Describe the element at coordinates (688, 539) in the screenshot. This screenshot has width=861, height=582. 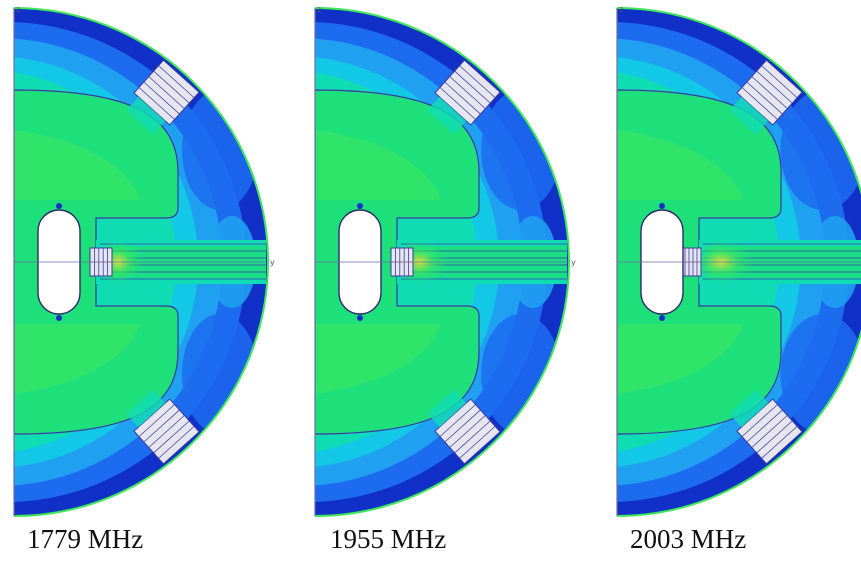
I see `frequency-label-2003: 2003 MHz` at that location.